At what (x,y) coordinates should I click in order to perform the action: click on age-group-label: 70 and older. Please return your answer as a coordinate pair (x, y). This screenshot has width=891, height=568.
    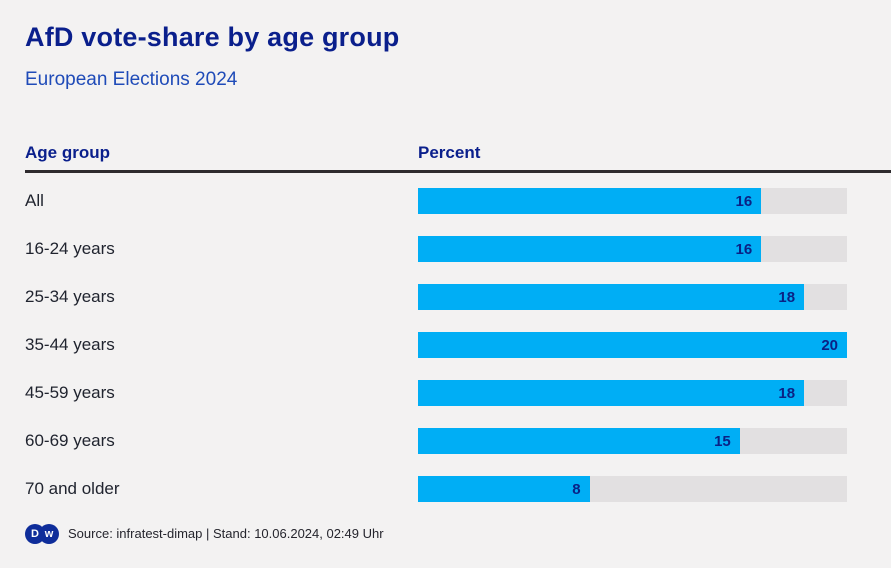
    Looking at the image, I should click on (72, 488).